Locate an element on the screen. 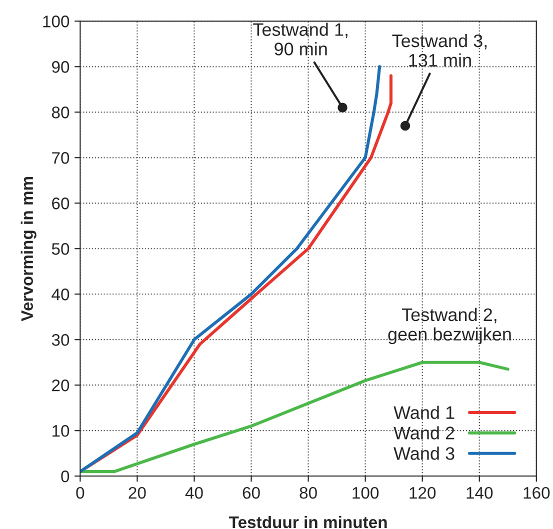 This screenshot has height=529, width=553. y-tick-label: 90 is located at coordinates (61, 67).